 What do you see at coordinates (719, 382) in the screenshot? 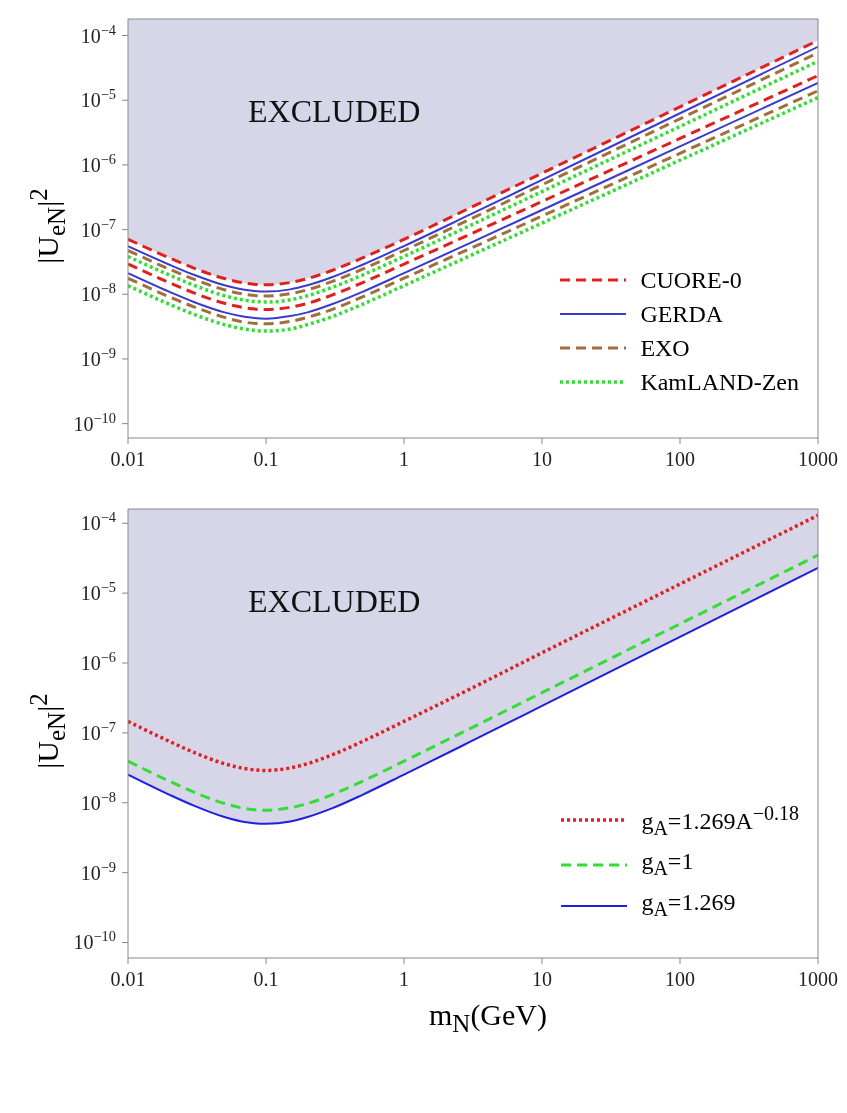
I see `legend-label: KamLAND-Zen` at bounding box center [719, 382].